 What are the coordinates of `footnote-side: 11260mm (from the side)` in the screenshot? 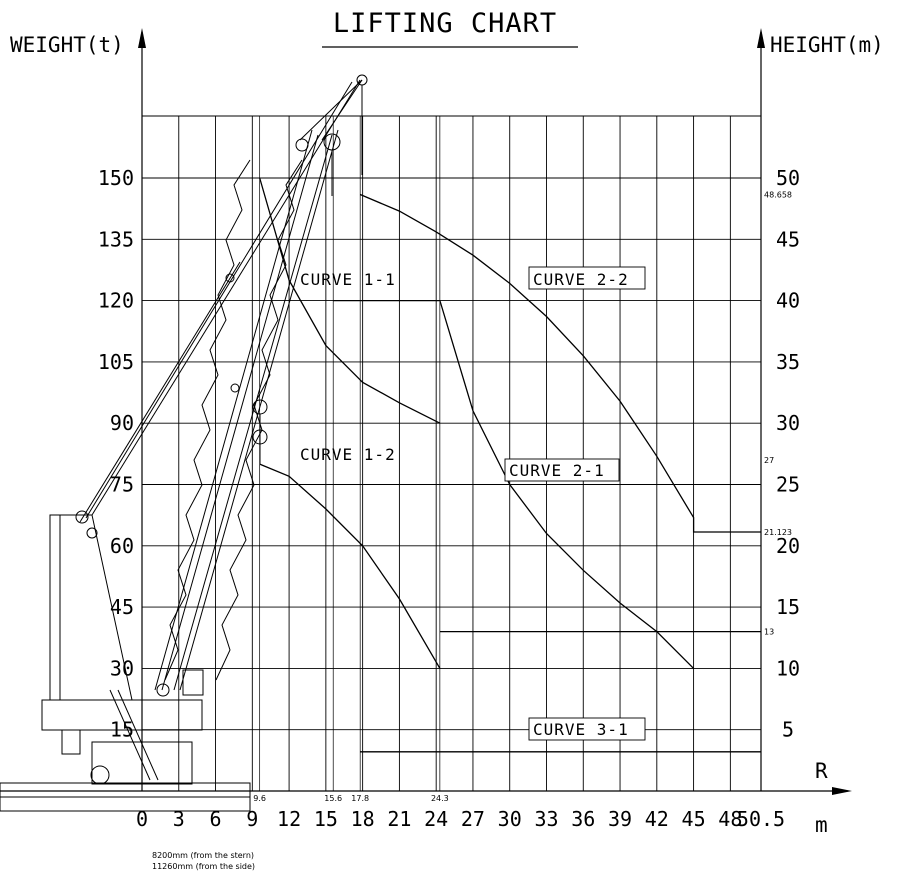 It's located at (203, 866).